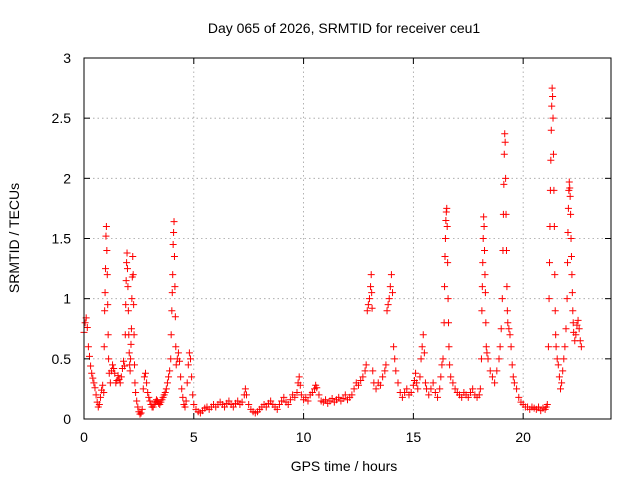 The width and height of the screenshot is (640, 480). I want to click on x-tick-label: 20, so click(523, 437).